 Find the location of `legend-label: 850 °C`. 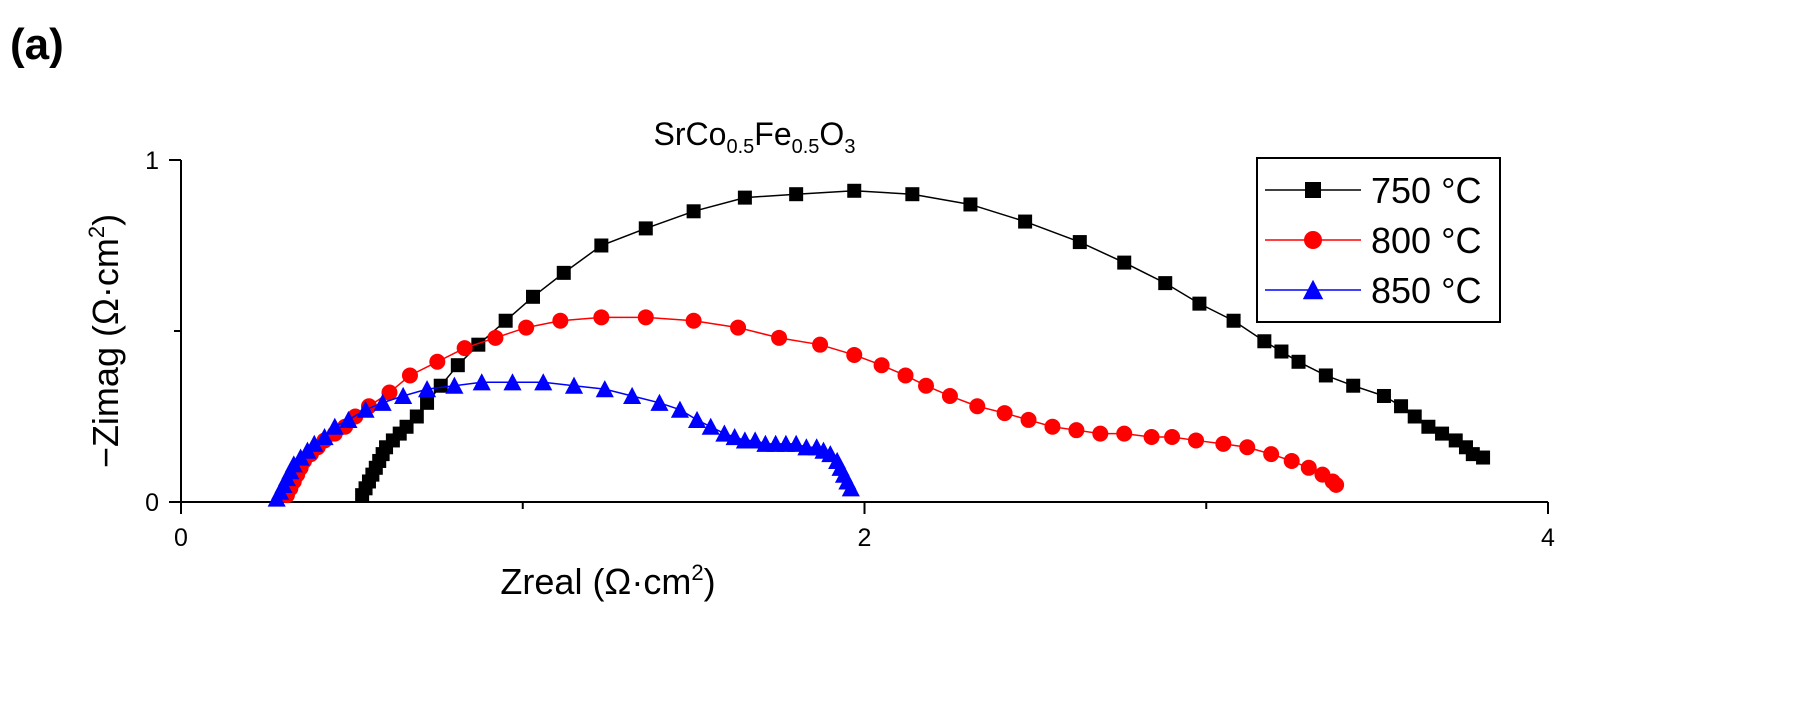

legend-label: 850 °C is located at coordinates (1426, 290).